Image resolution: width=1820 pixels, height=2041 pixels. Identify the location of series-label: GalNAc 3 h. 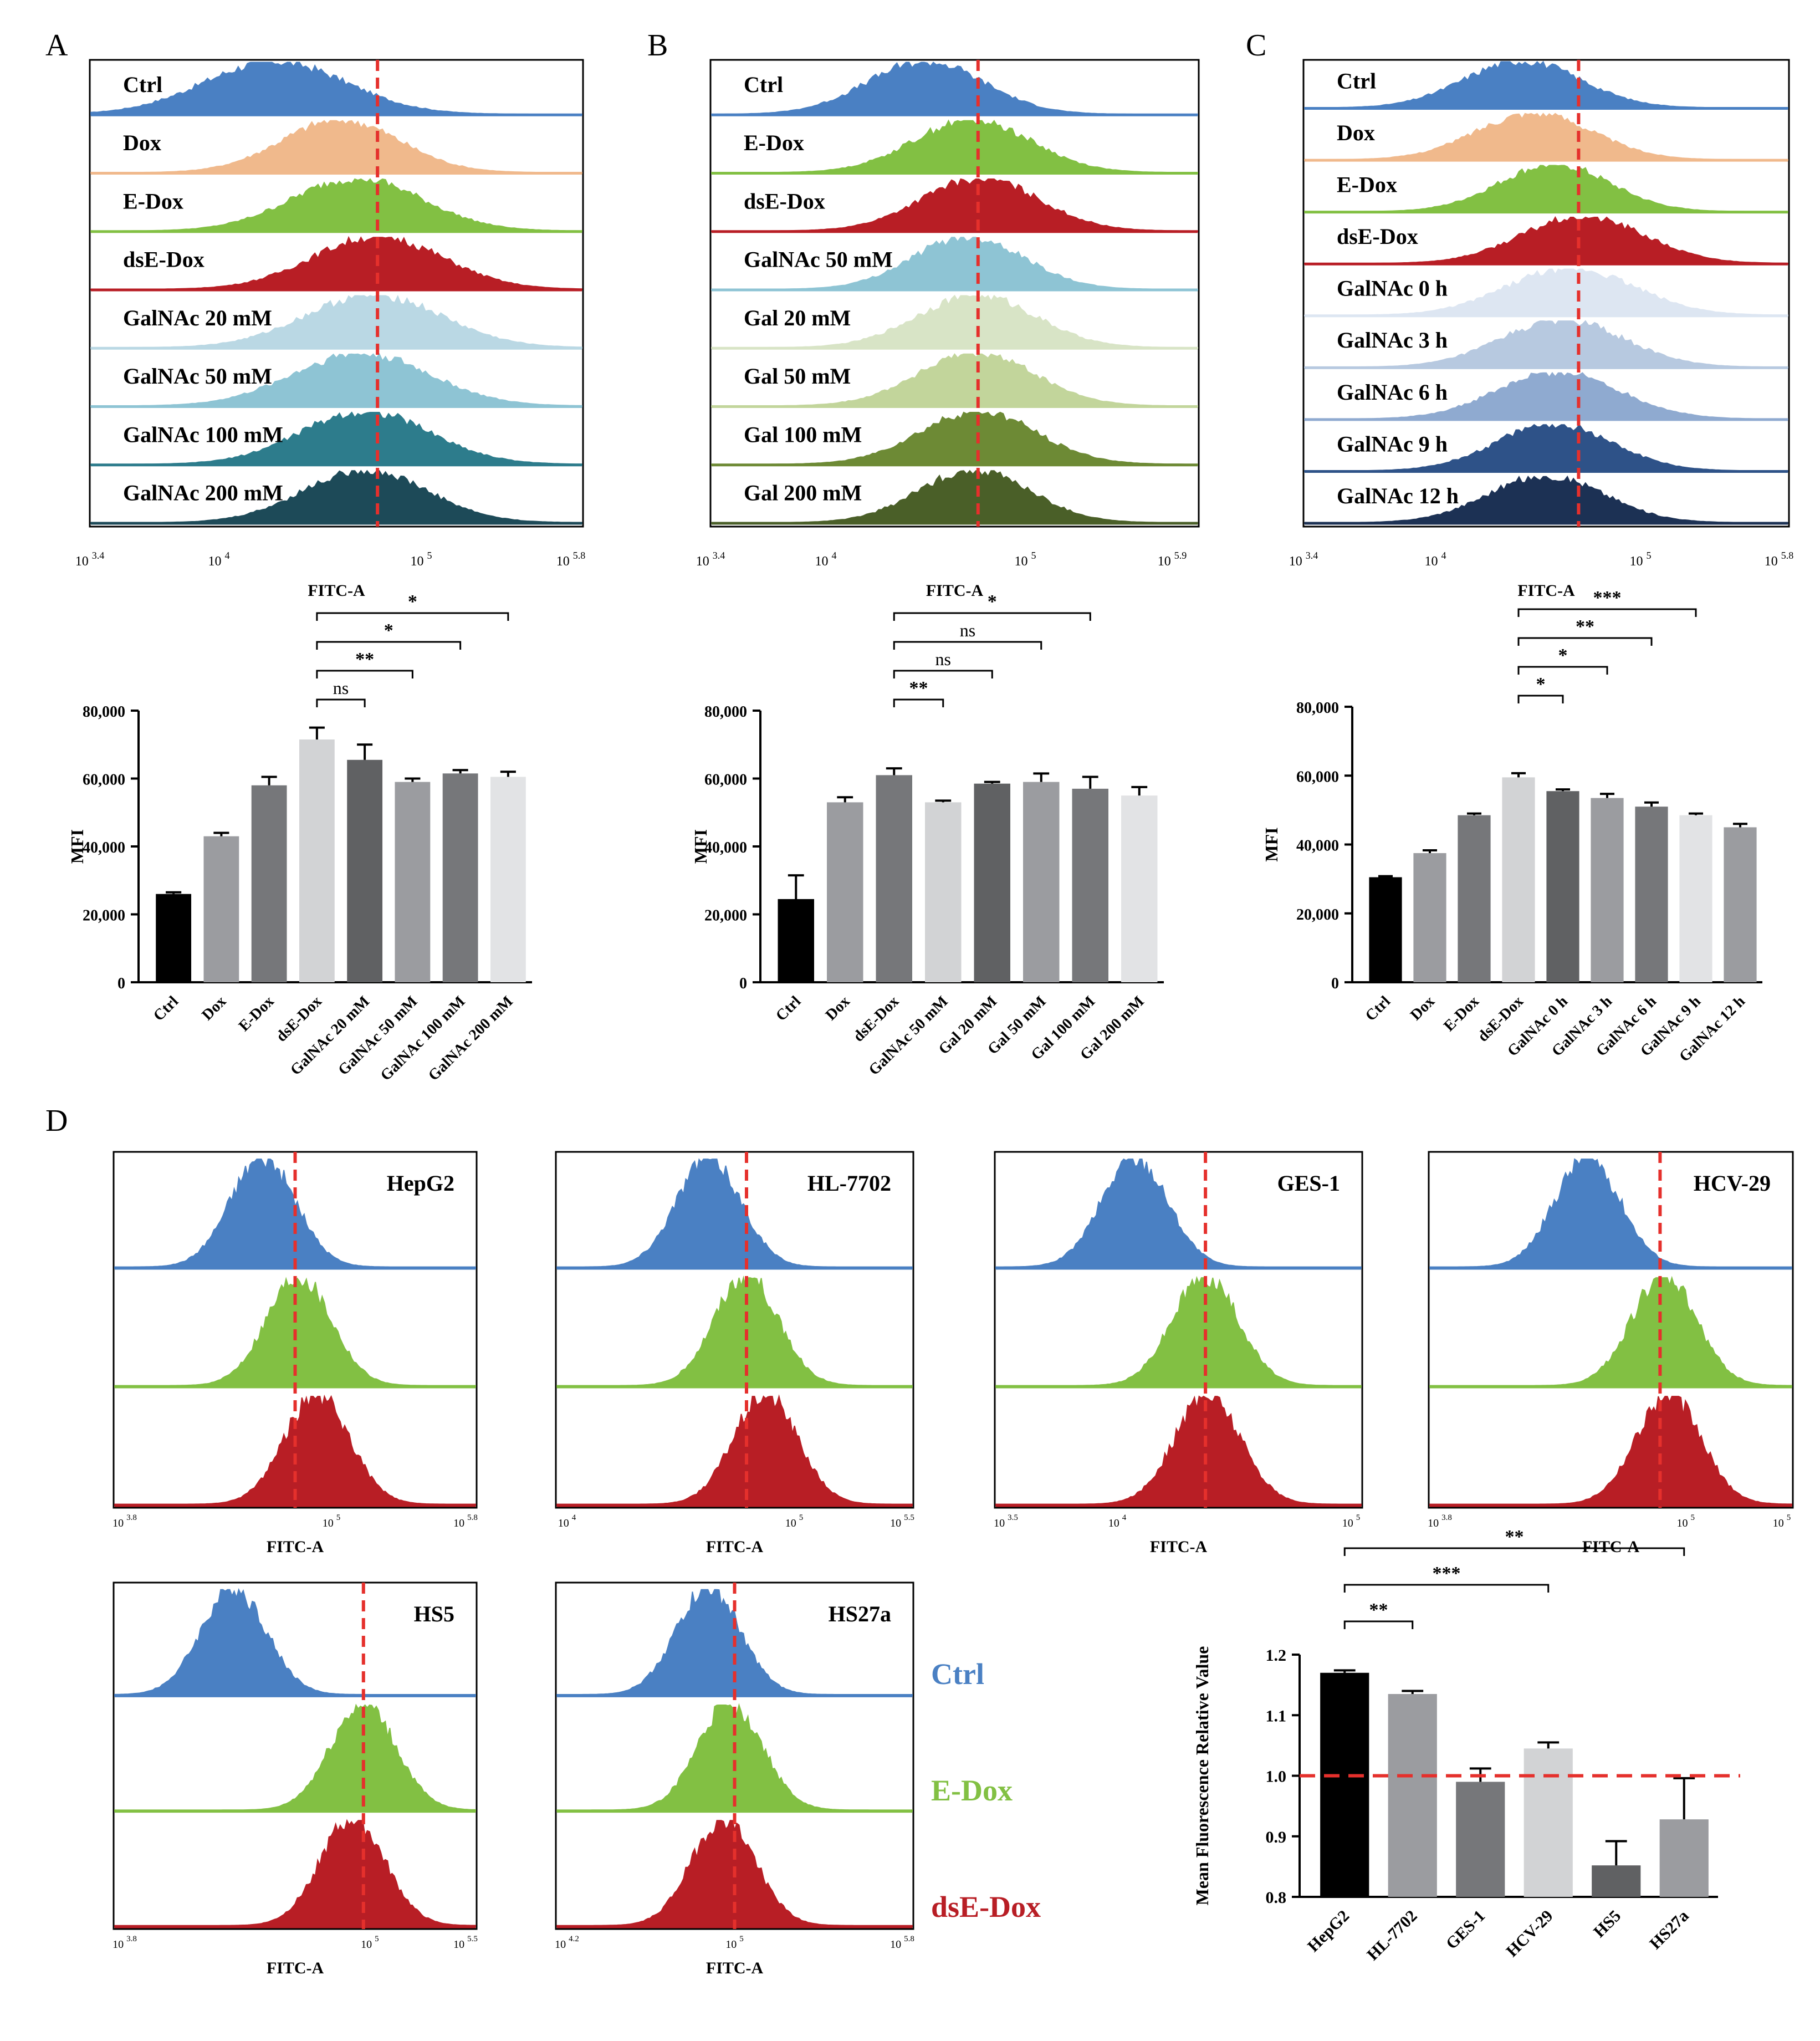
(1392, 340).